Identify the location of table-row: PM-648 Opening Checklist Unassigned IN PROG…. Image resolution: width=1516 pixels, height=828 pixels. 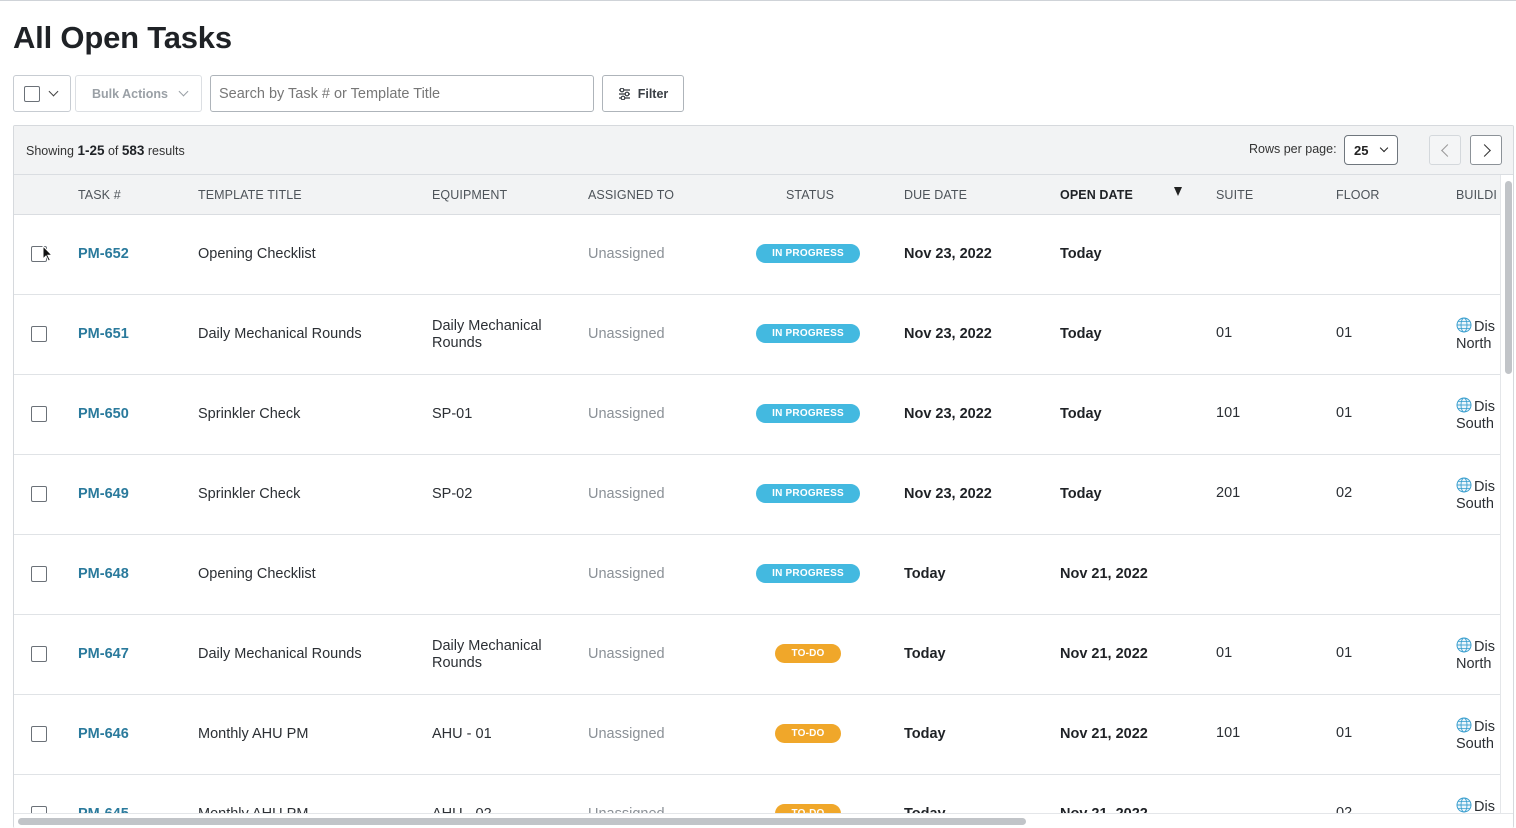
(757, 575).